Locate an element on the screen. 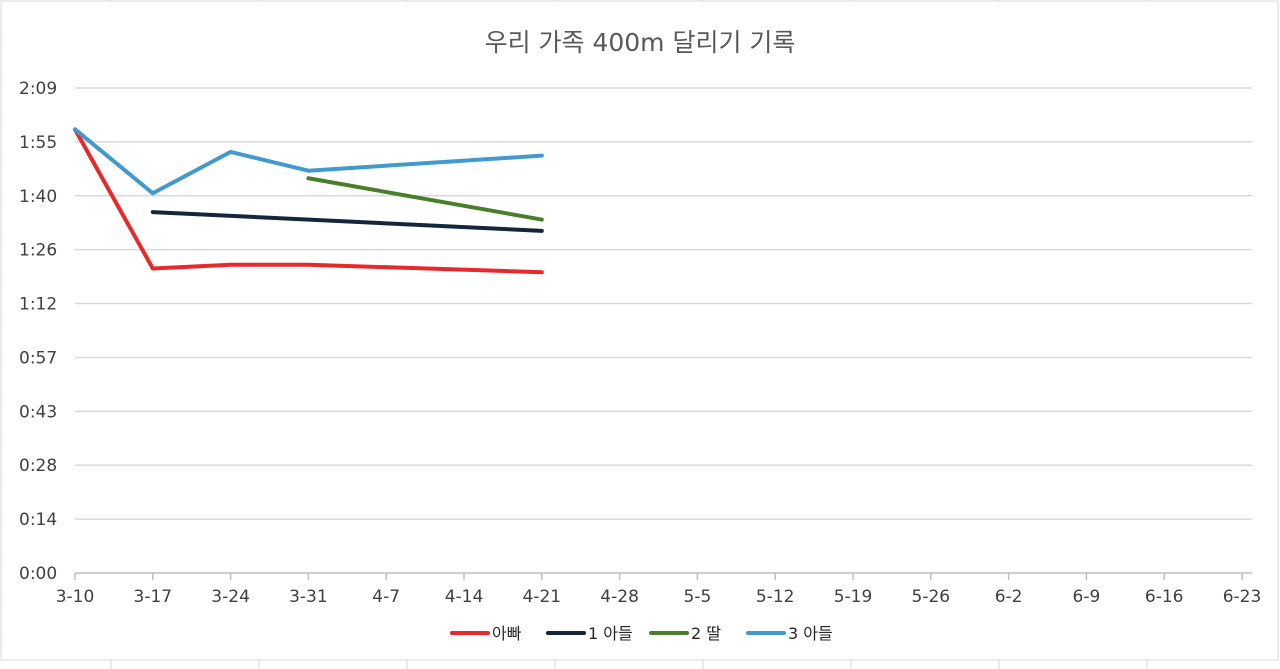 This screenshot has height=669, width=1280. chart-title: 우리 가족 400m 달리기 기록 is located at coordinates (640, 42).